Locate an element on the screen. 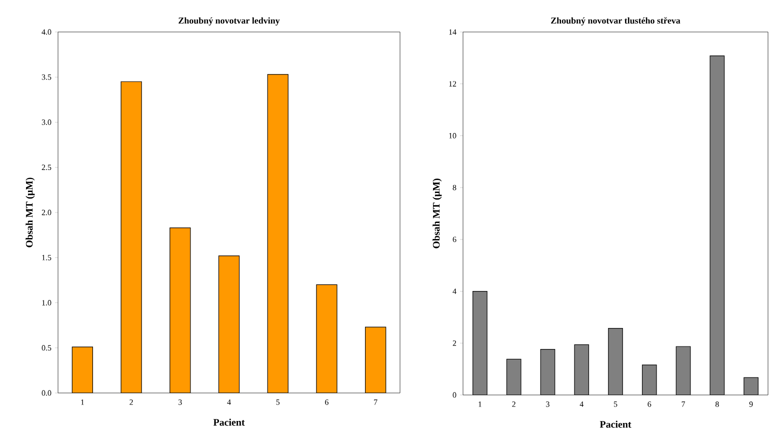 This screenshot has width=777, height=442. chart-title: Zhoubný novotvar tlustého střeva is located at coordinates (615, 21).